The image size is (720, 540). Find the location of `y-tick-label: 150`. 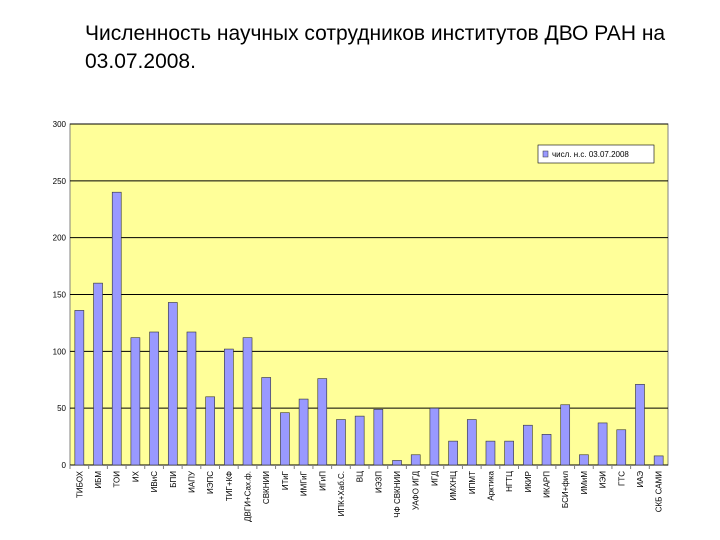

y-tick-label: 150 is located at coordinates (60, 295).